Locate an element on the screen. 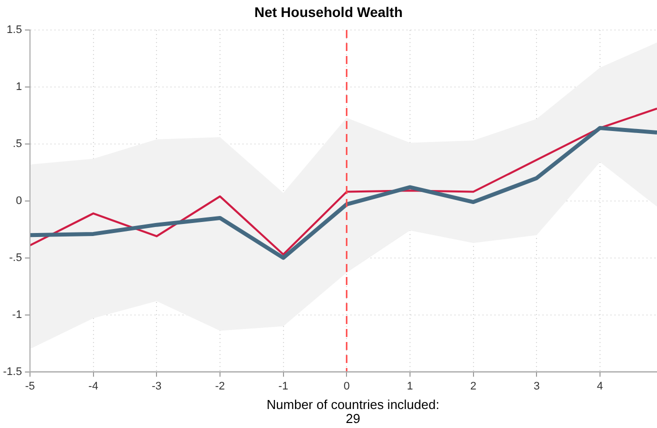 Image resolution: width=657 pixels, height=428 pixels. x-tick-label: -4 is located at coordinates (93, 386).